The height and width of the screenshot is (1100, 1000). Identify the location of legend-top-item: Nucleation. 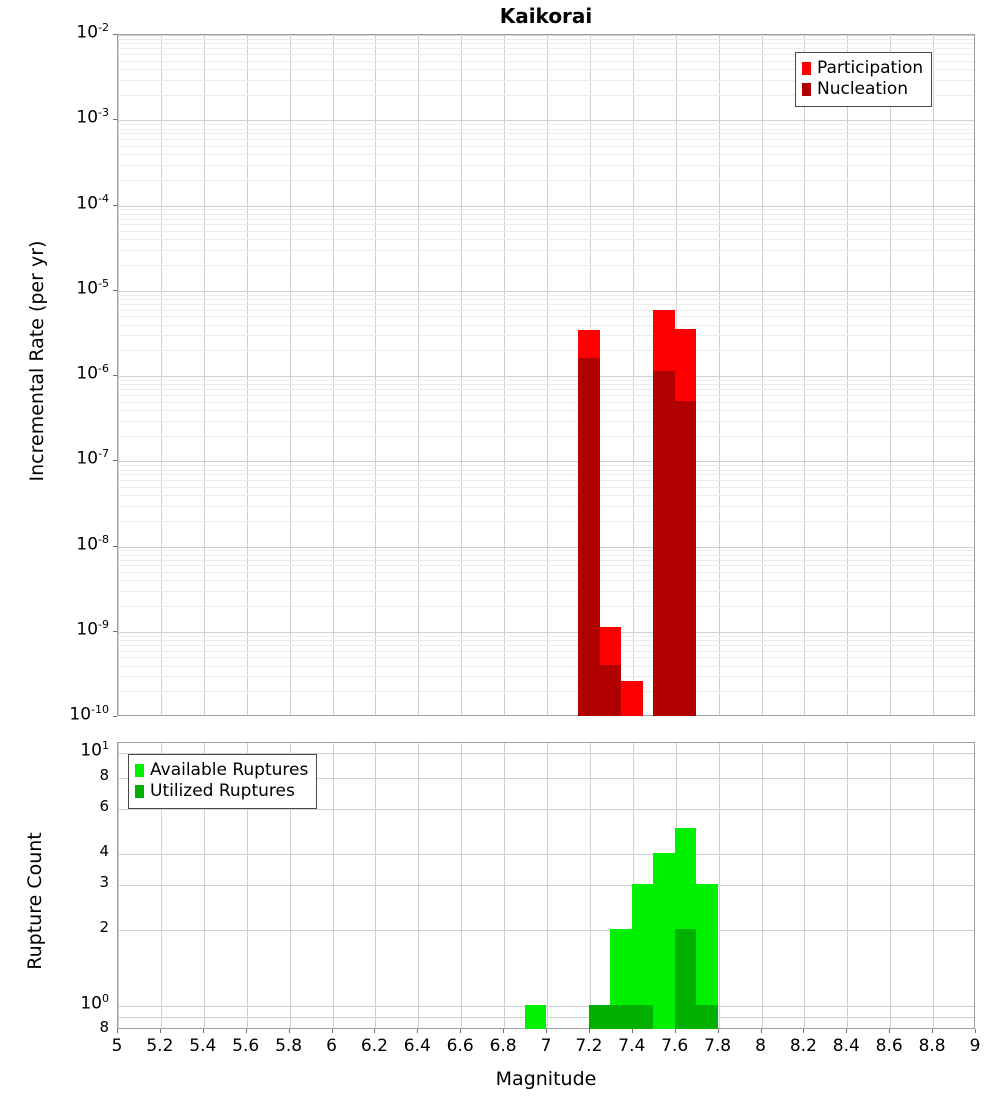
(862, 89).